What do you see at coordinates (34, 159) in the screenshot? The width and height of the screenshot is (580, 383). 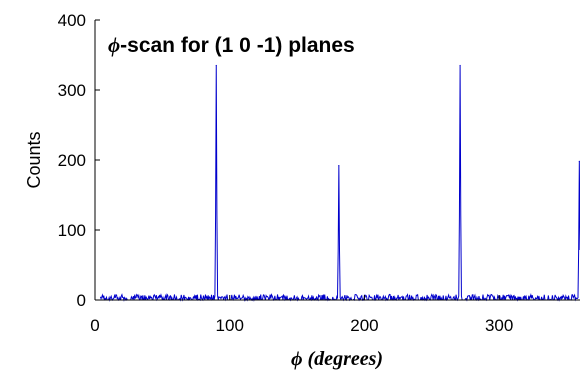 I see `y-axis-title: Counts` at bounding box center [34, 159].